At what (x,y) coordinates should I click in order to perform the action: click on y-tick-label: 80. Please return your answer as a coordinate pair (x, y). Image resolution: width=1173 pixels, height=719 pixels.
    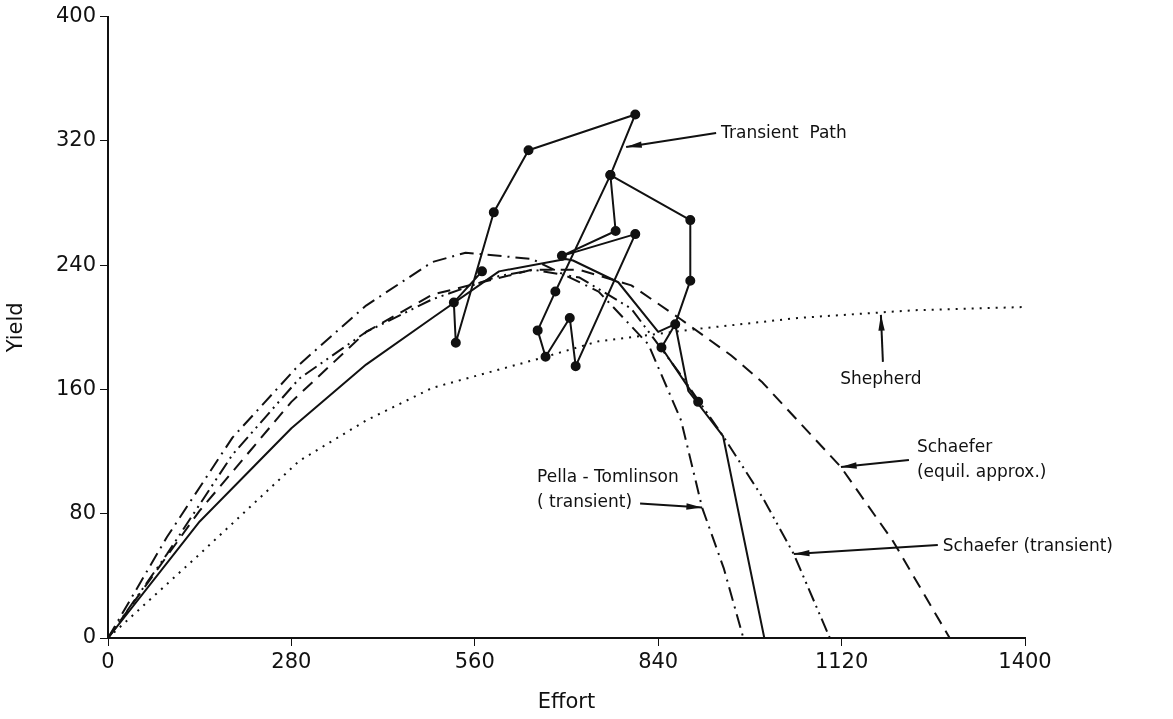
    Looking at the image, I should click on (82, 512).